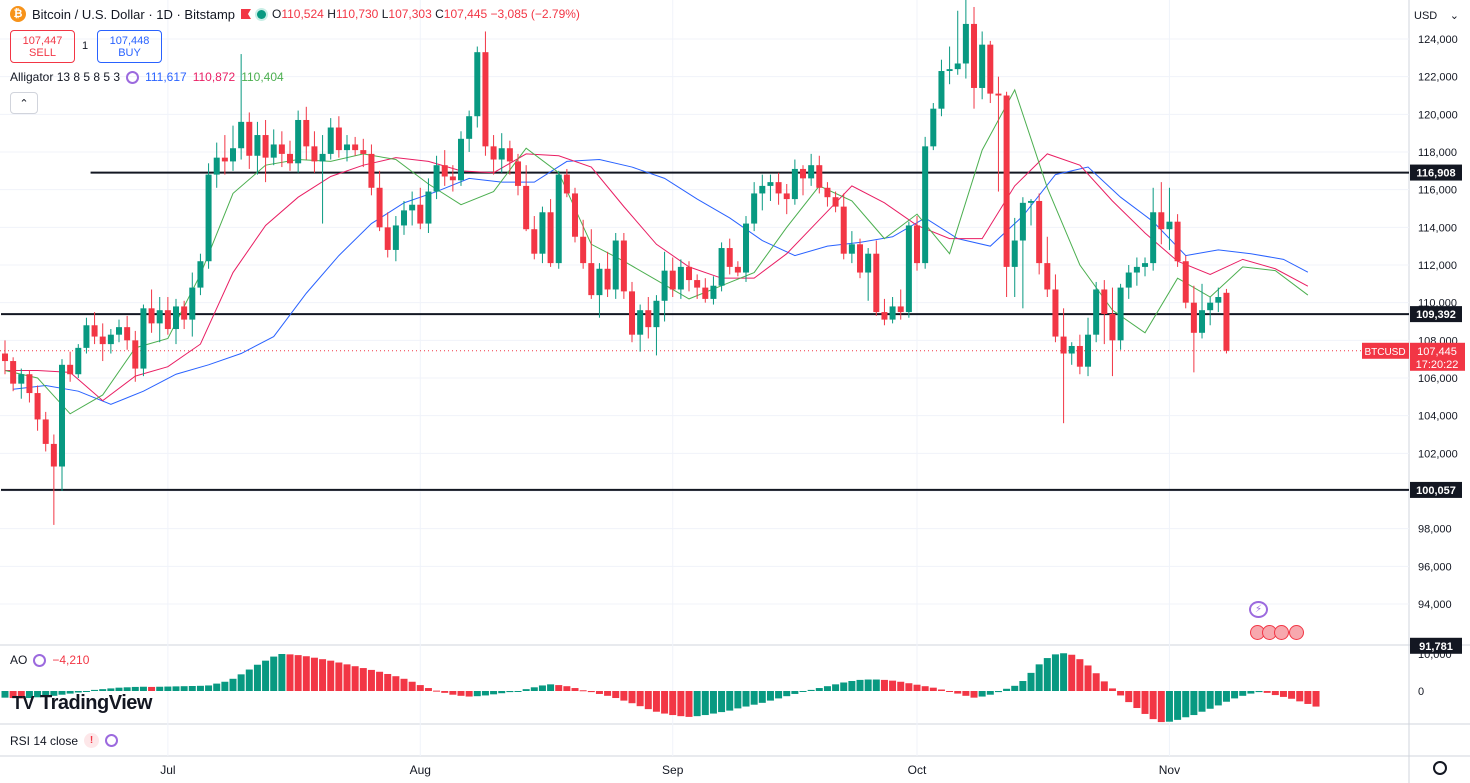 This screenshot has width=1470, height=783. Describe the element at coordinates (1436, 647) in the screenshot. I see `low-price-label: 91,781` at that location.